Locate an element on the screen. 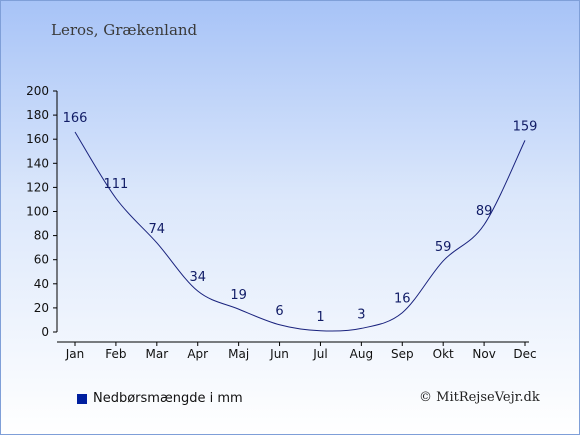  legend: Nedbørsmængde i mm is located at coordinates (160, 398).